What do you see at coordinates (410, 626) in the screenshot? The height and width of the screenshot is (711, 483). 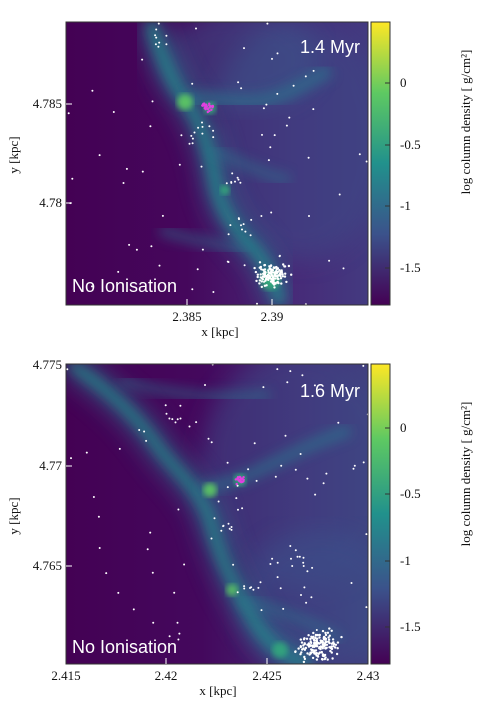 I see `colorbar-tick-label: -1.5` at bounding box center [410, 626].